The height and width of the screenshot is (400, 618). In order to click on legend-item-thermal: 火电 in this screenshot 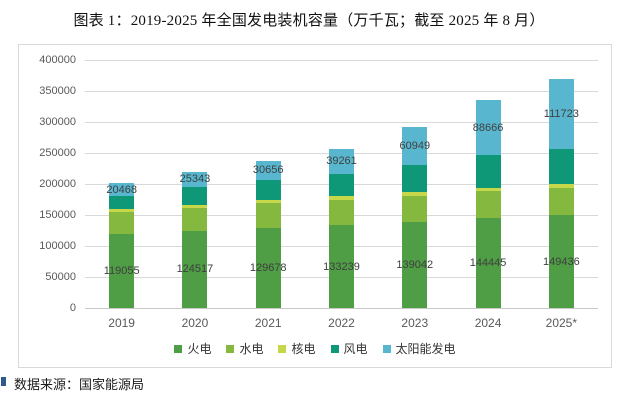, I will do `click(192, 348)`.